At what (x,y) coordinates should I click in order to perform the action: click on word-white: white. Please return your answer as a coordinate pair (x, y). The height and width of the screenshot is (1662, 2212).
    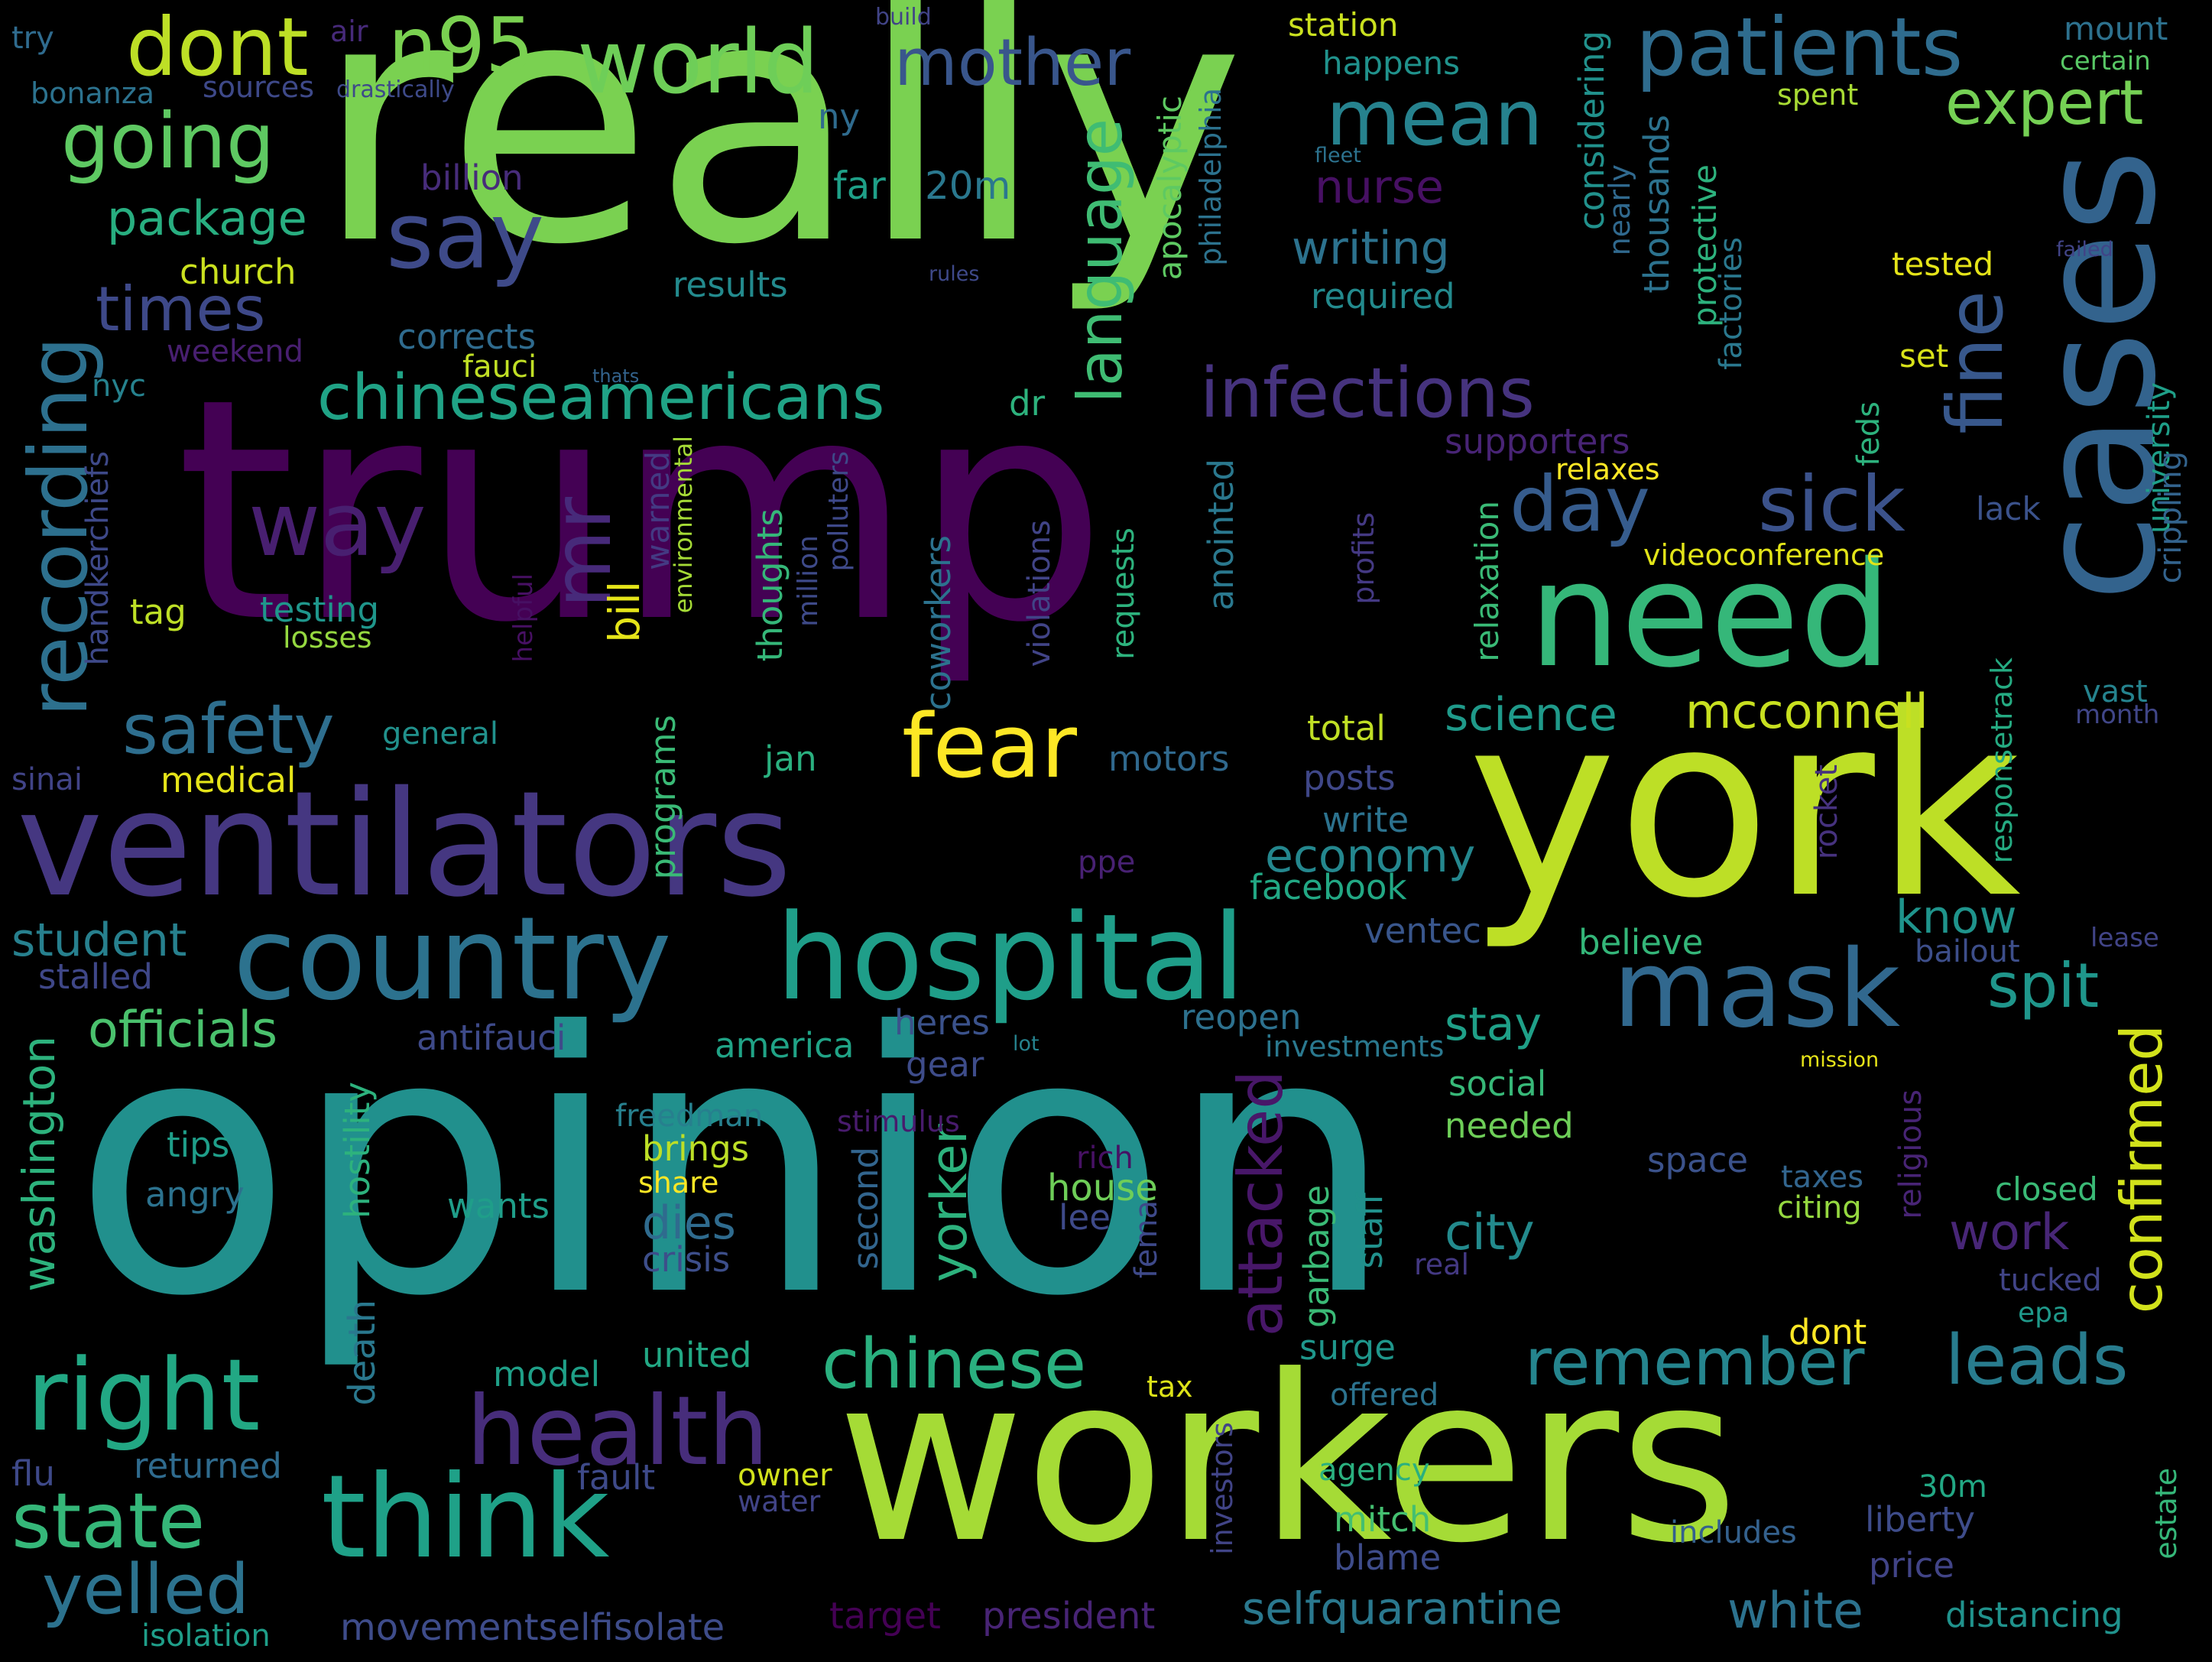
    Looking at the image, I should click on (1795, 1611).